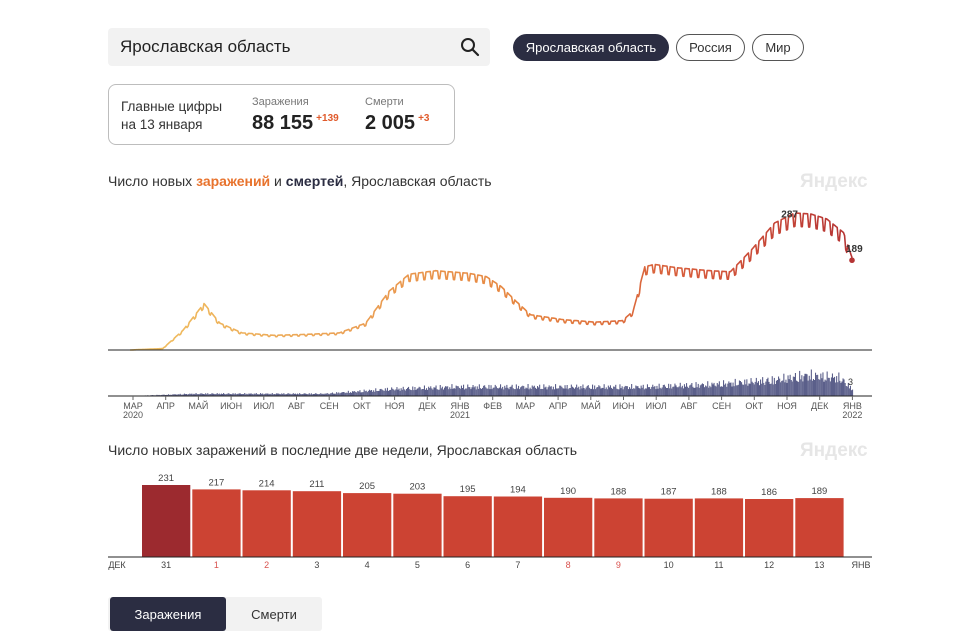 This screenshot has height=640, width=960. I want to click on month-label: ФЕВ, so click(492, 406).